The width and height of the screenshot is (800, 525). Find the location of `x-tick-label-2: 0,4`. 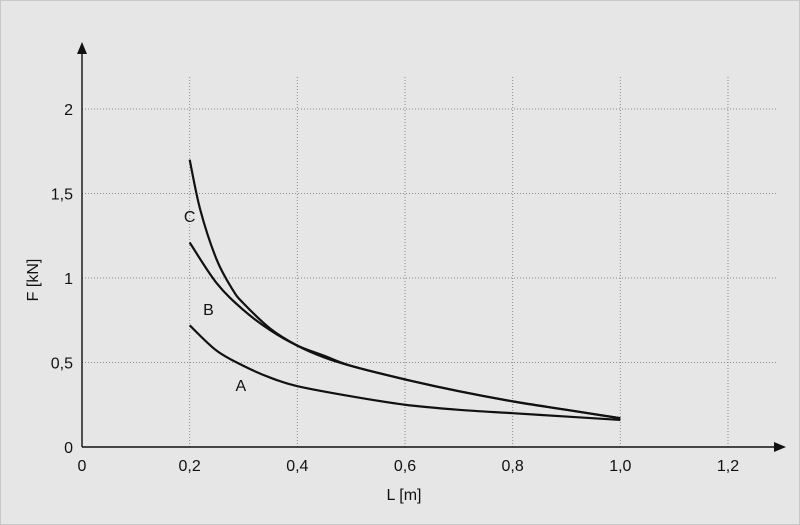

x-tick-label-2: 0,4 is located at coordinates (297, 466).